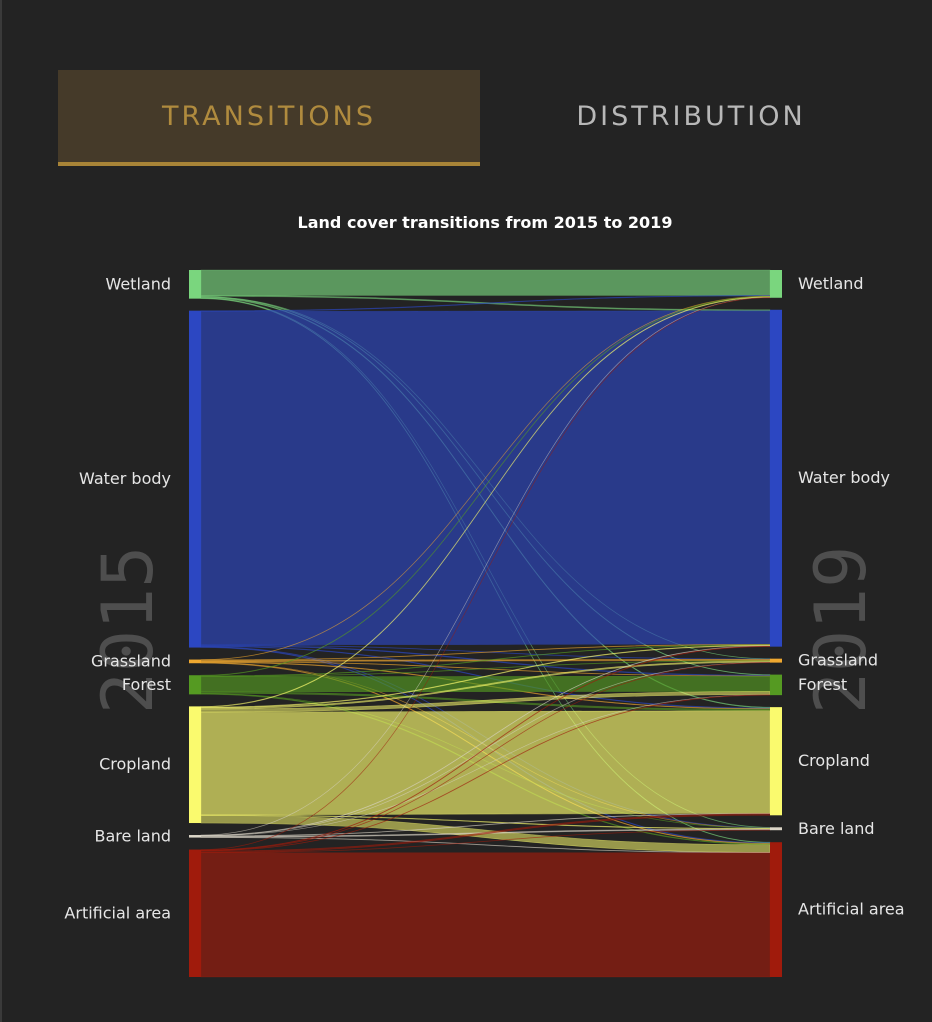 The height and width of the screenshot is (1022, 932). I want to click on target-node-artificial-area, so click(776, 909).